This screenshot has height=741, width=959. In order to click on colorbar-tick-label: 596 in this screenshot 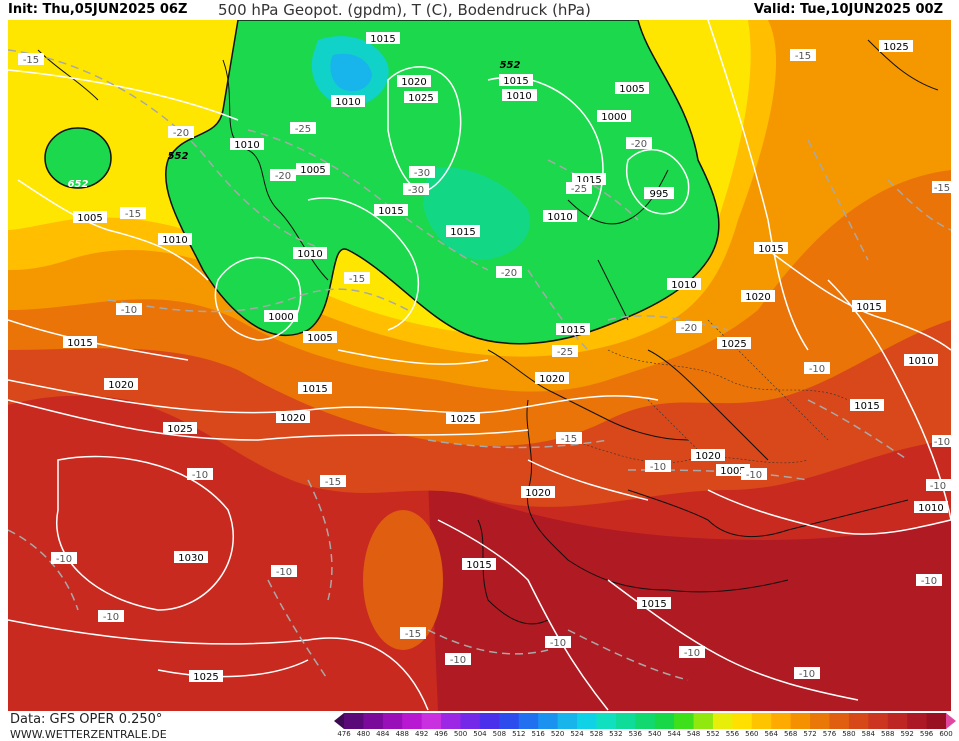, I will do `click(926, 734)`.